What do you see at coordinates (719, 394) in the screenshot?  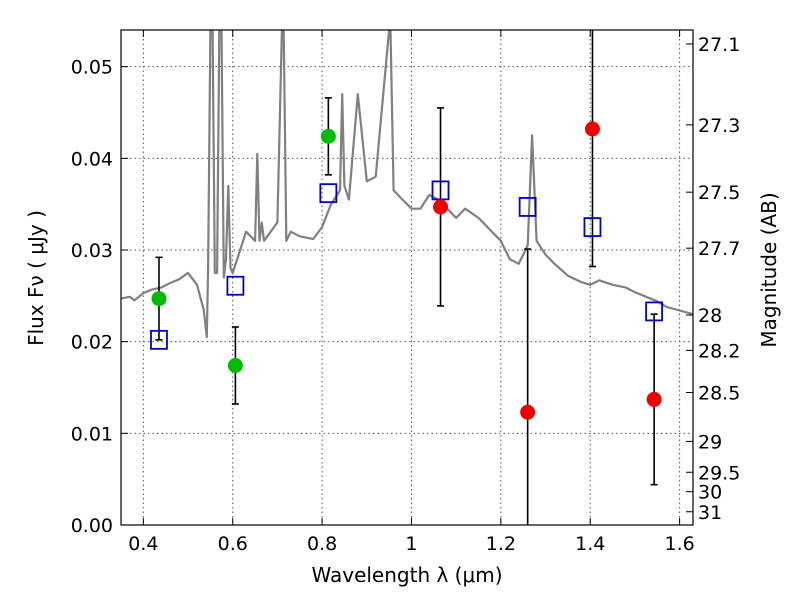 I see `magnitude-tick-label: 28.5` at bounding box center [719, 394].